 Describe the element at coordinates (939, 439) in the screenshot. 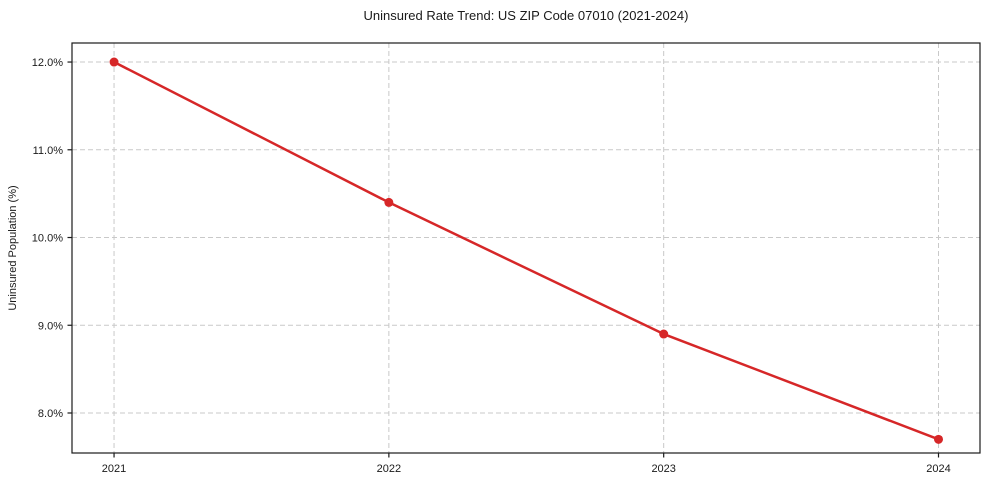

I see `data-point-2024` at that location.